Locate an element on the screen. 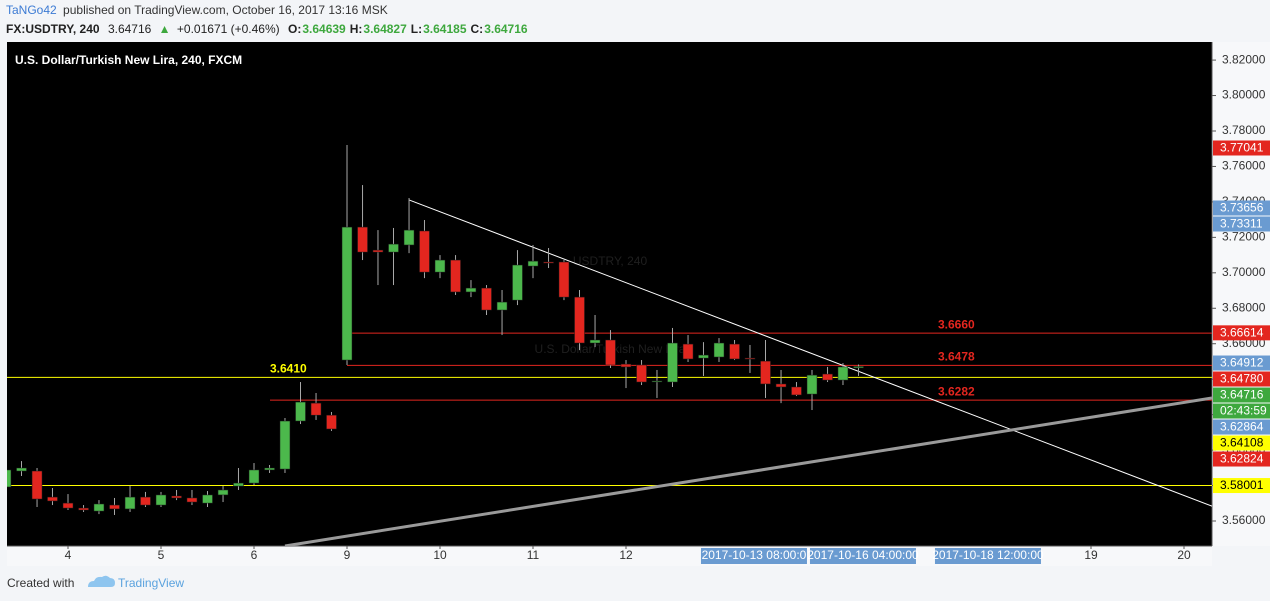  x-tick-label: 20 is located at coordinates (1184, 555).